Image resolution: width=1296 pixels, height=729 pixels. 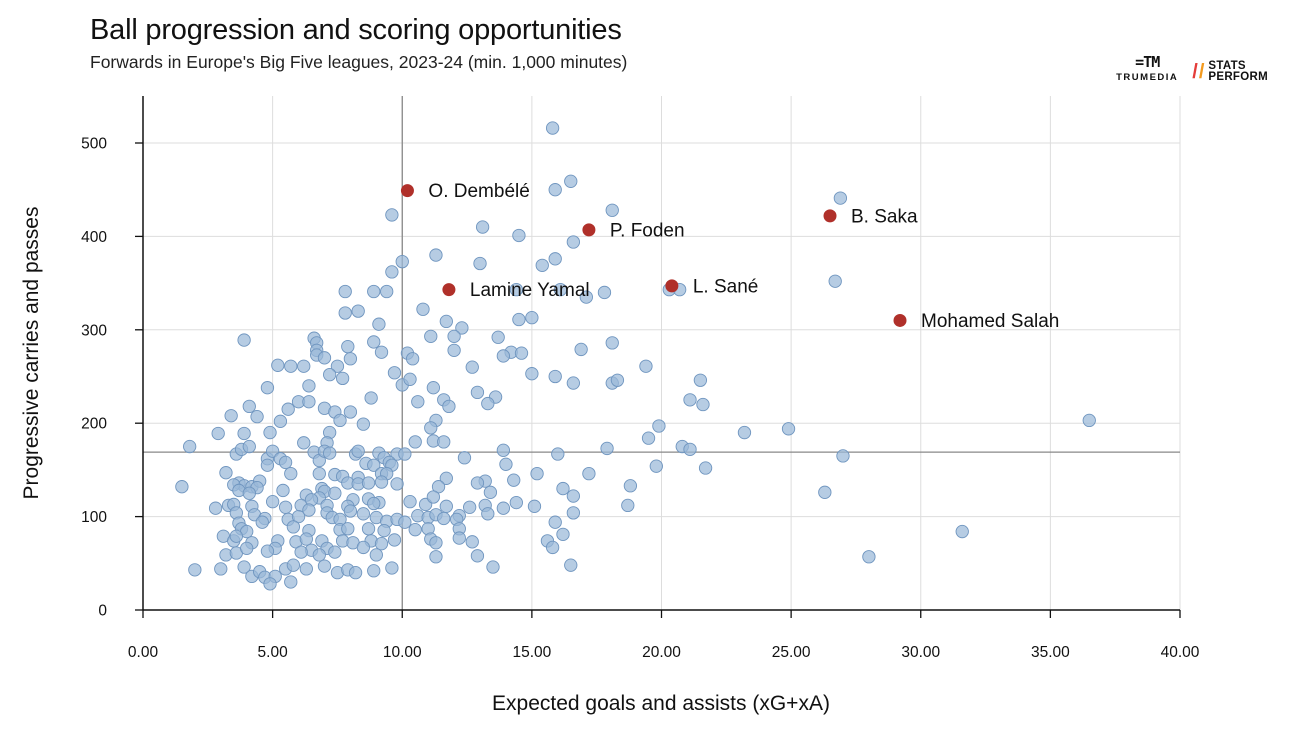 I want to click on x-axis-title: Expected goals and assists (xG+xA), so click(x=661, y=703).